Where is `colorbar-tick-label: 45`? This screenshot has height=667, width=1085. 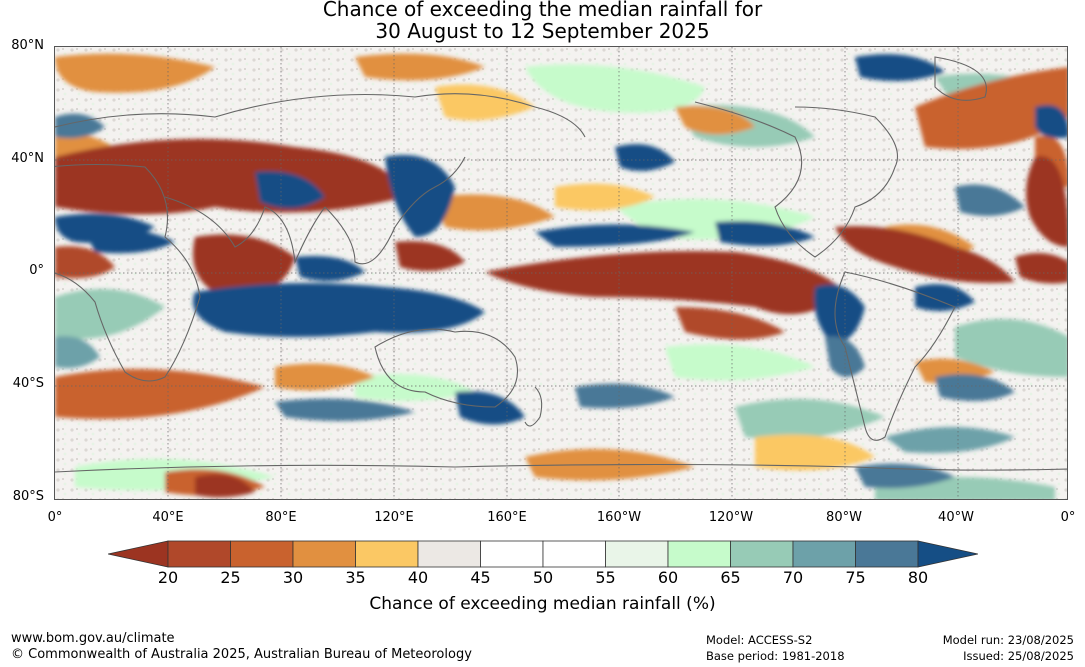 colorbar-tick-label: 45 is located at coordinates (480, 577).